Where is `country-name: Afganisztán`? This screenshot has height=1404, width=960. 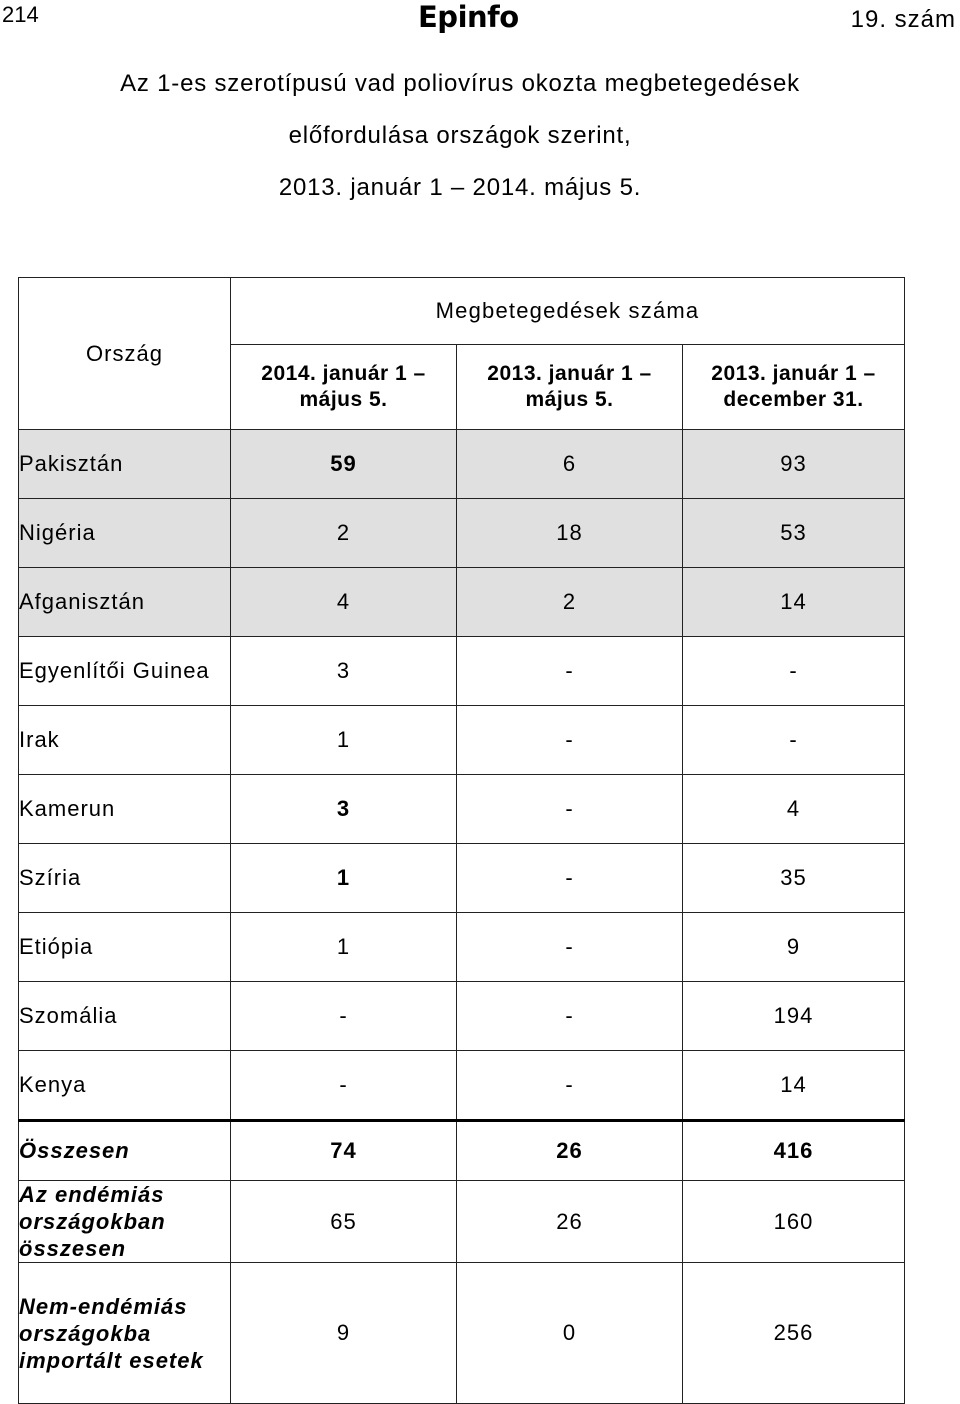 country-name: Afganisztán is located at coordinates (124, 602).